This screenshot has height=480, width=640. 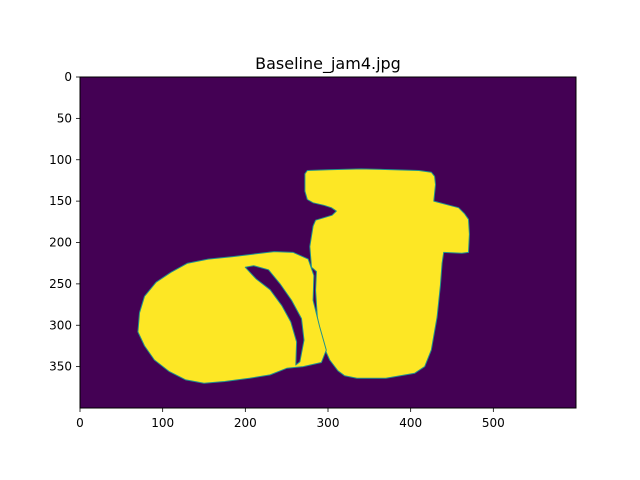 I want to click on x-tick-label: 400, so click(x=410, y=423).